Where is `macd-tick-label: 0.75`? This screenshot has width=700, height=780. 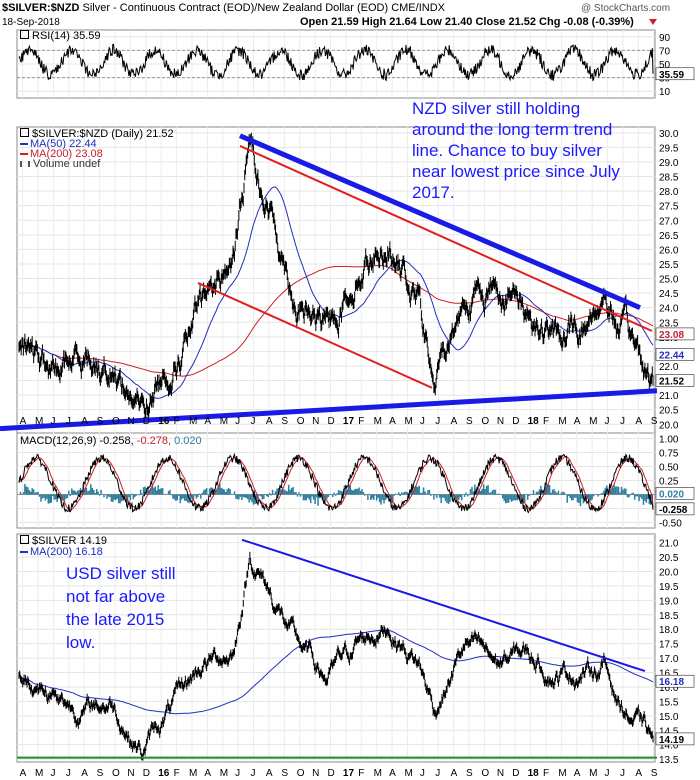 macd-tick-label: 0.75 is located at coordinates (669, 454).